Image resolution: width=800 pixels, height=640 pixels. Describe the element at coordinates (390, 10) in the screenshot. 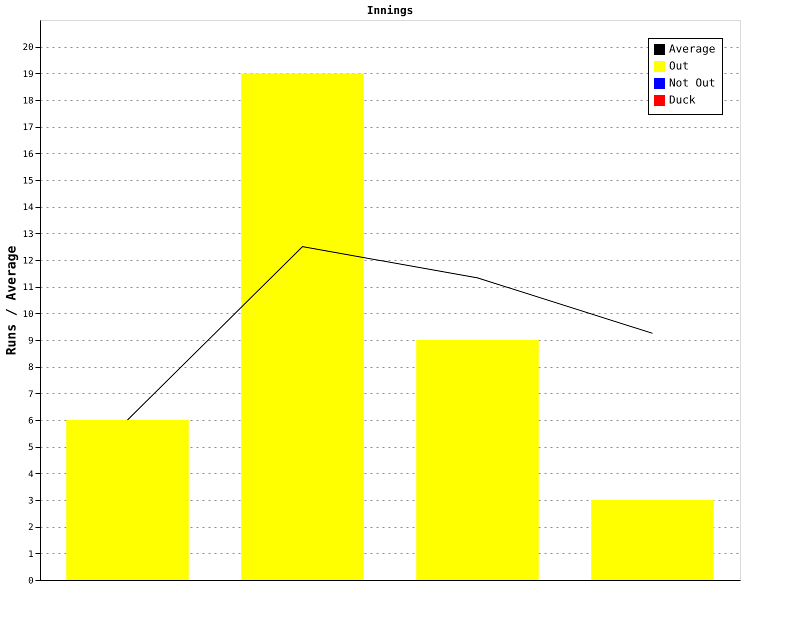

I see `chart-title: Innings` at that location.